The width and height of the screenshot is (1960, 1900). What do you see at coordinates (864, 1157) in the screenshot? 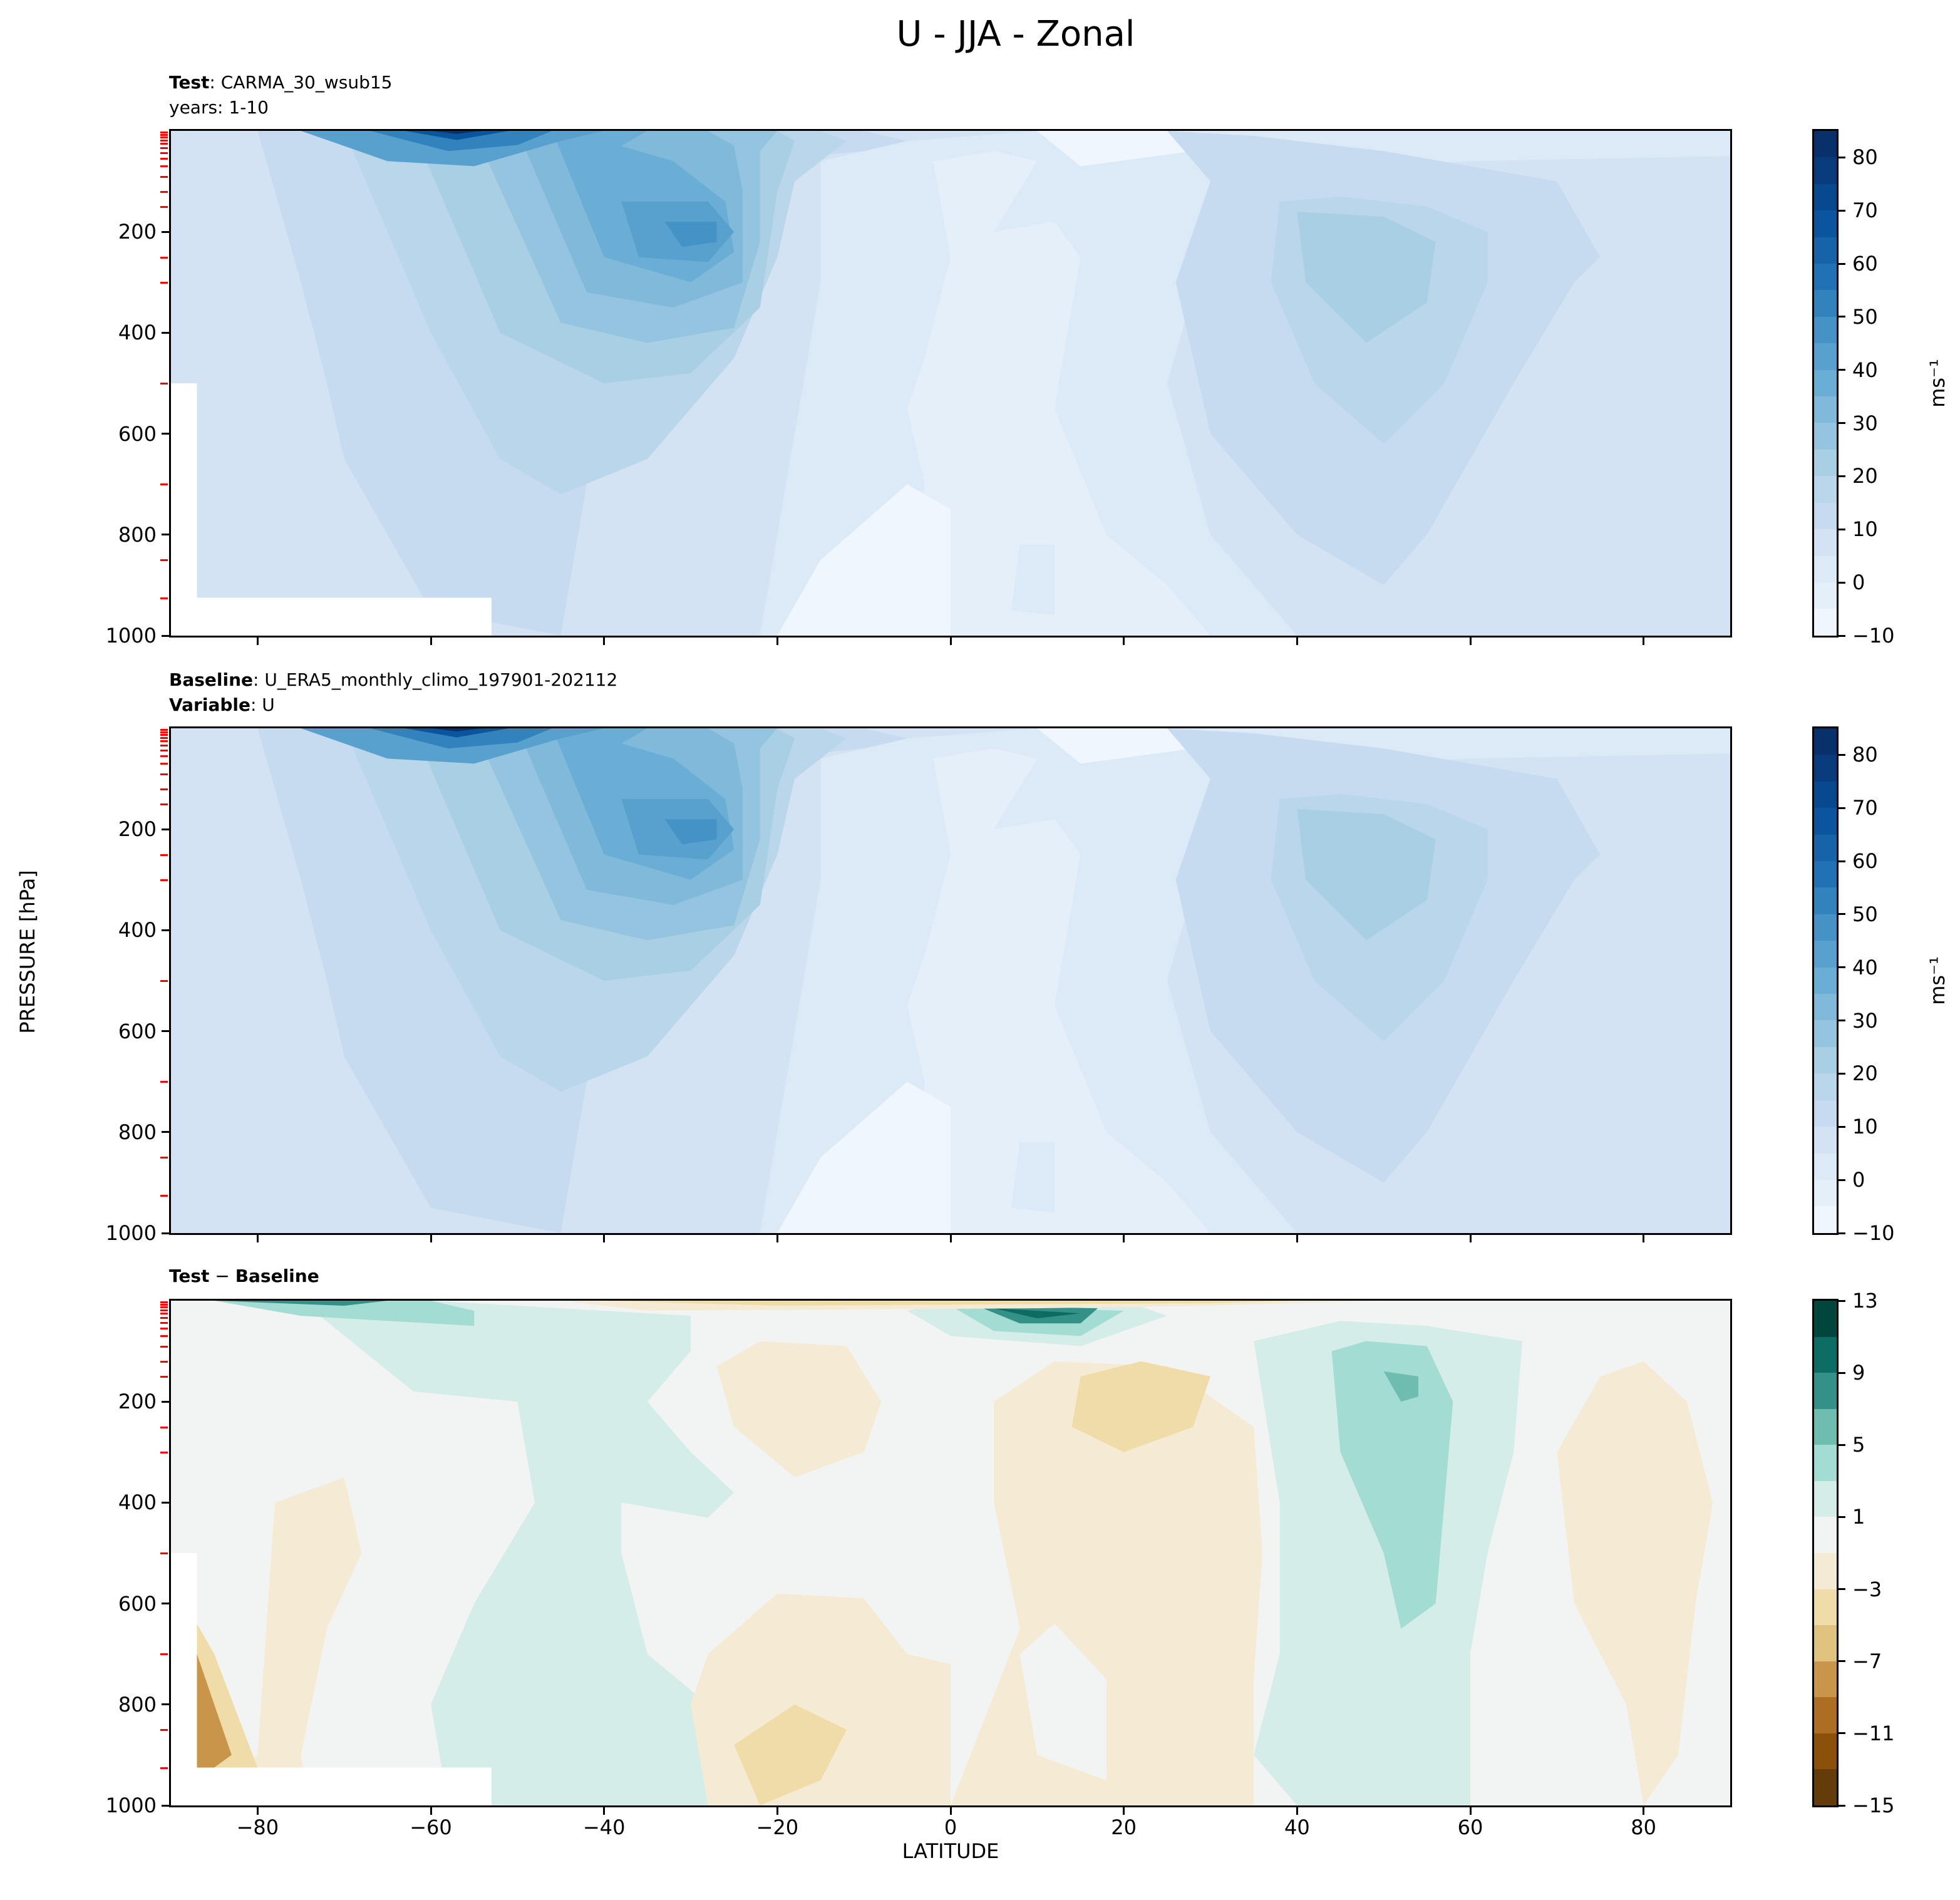
I see `contour-band--10-to--5` at bounding box center [864, 1157].